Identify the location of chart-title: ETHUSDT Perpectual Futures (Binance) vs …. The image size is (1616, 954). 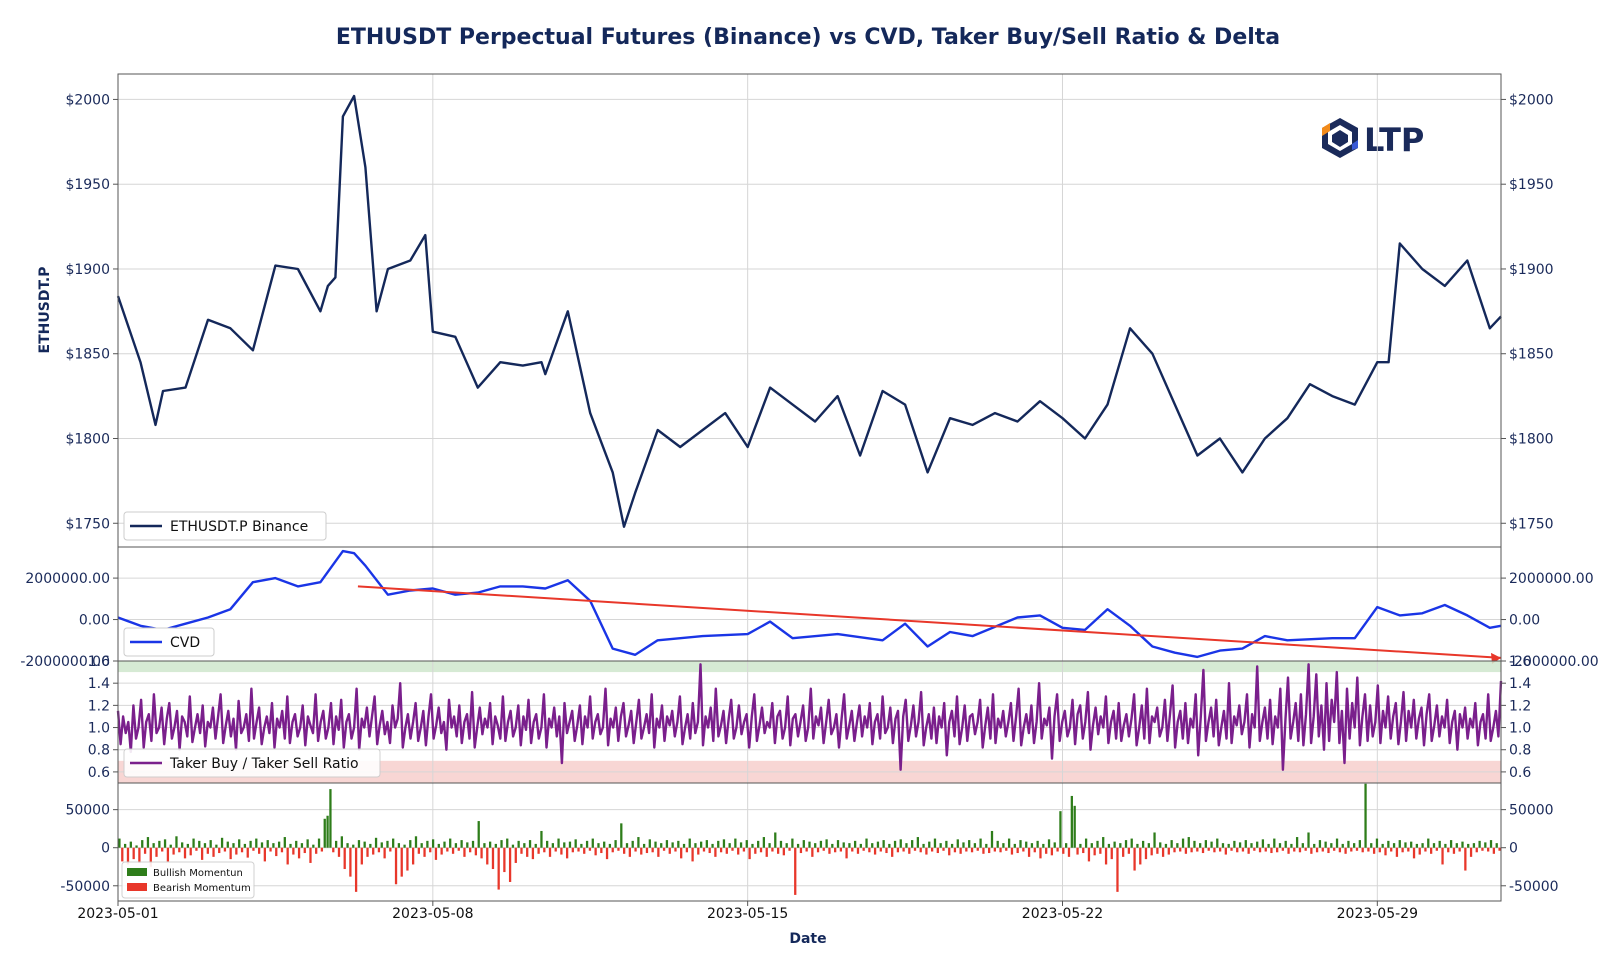
(808, 37).